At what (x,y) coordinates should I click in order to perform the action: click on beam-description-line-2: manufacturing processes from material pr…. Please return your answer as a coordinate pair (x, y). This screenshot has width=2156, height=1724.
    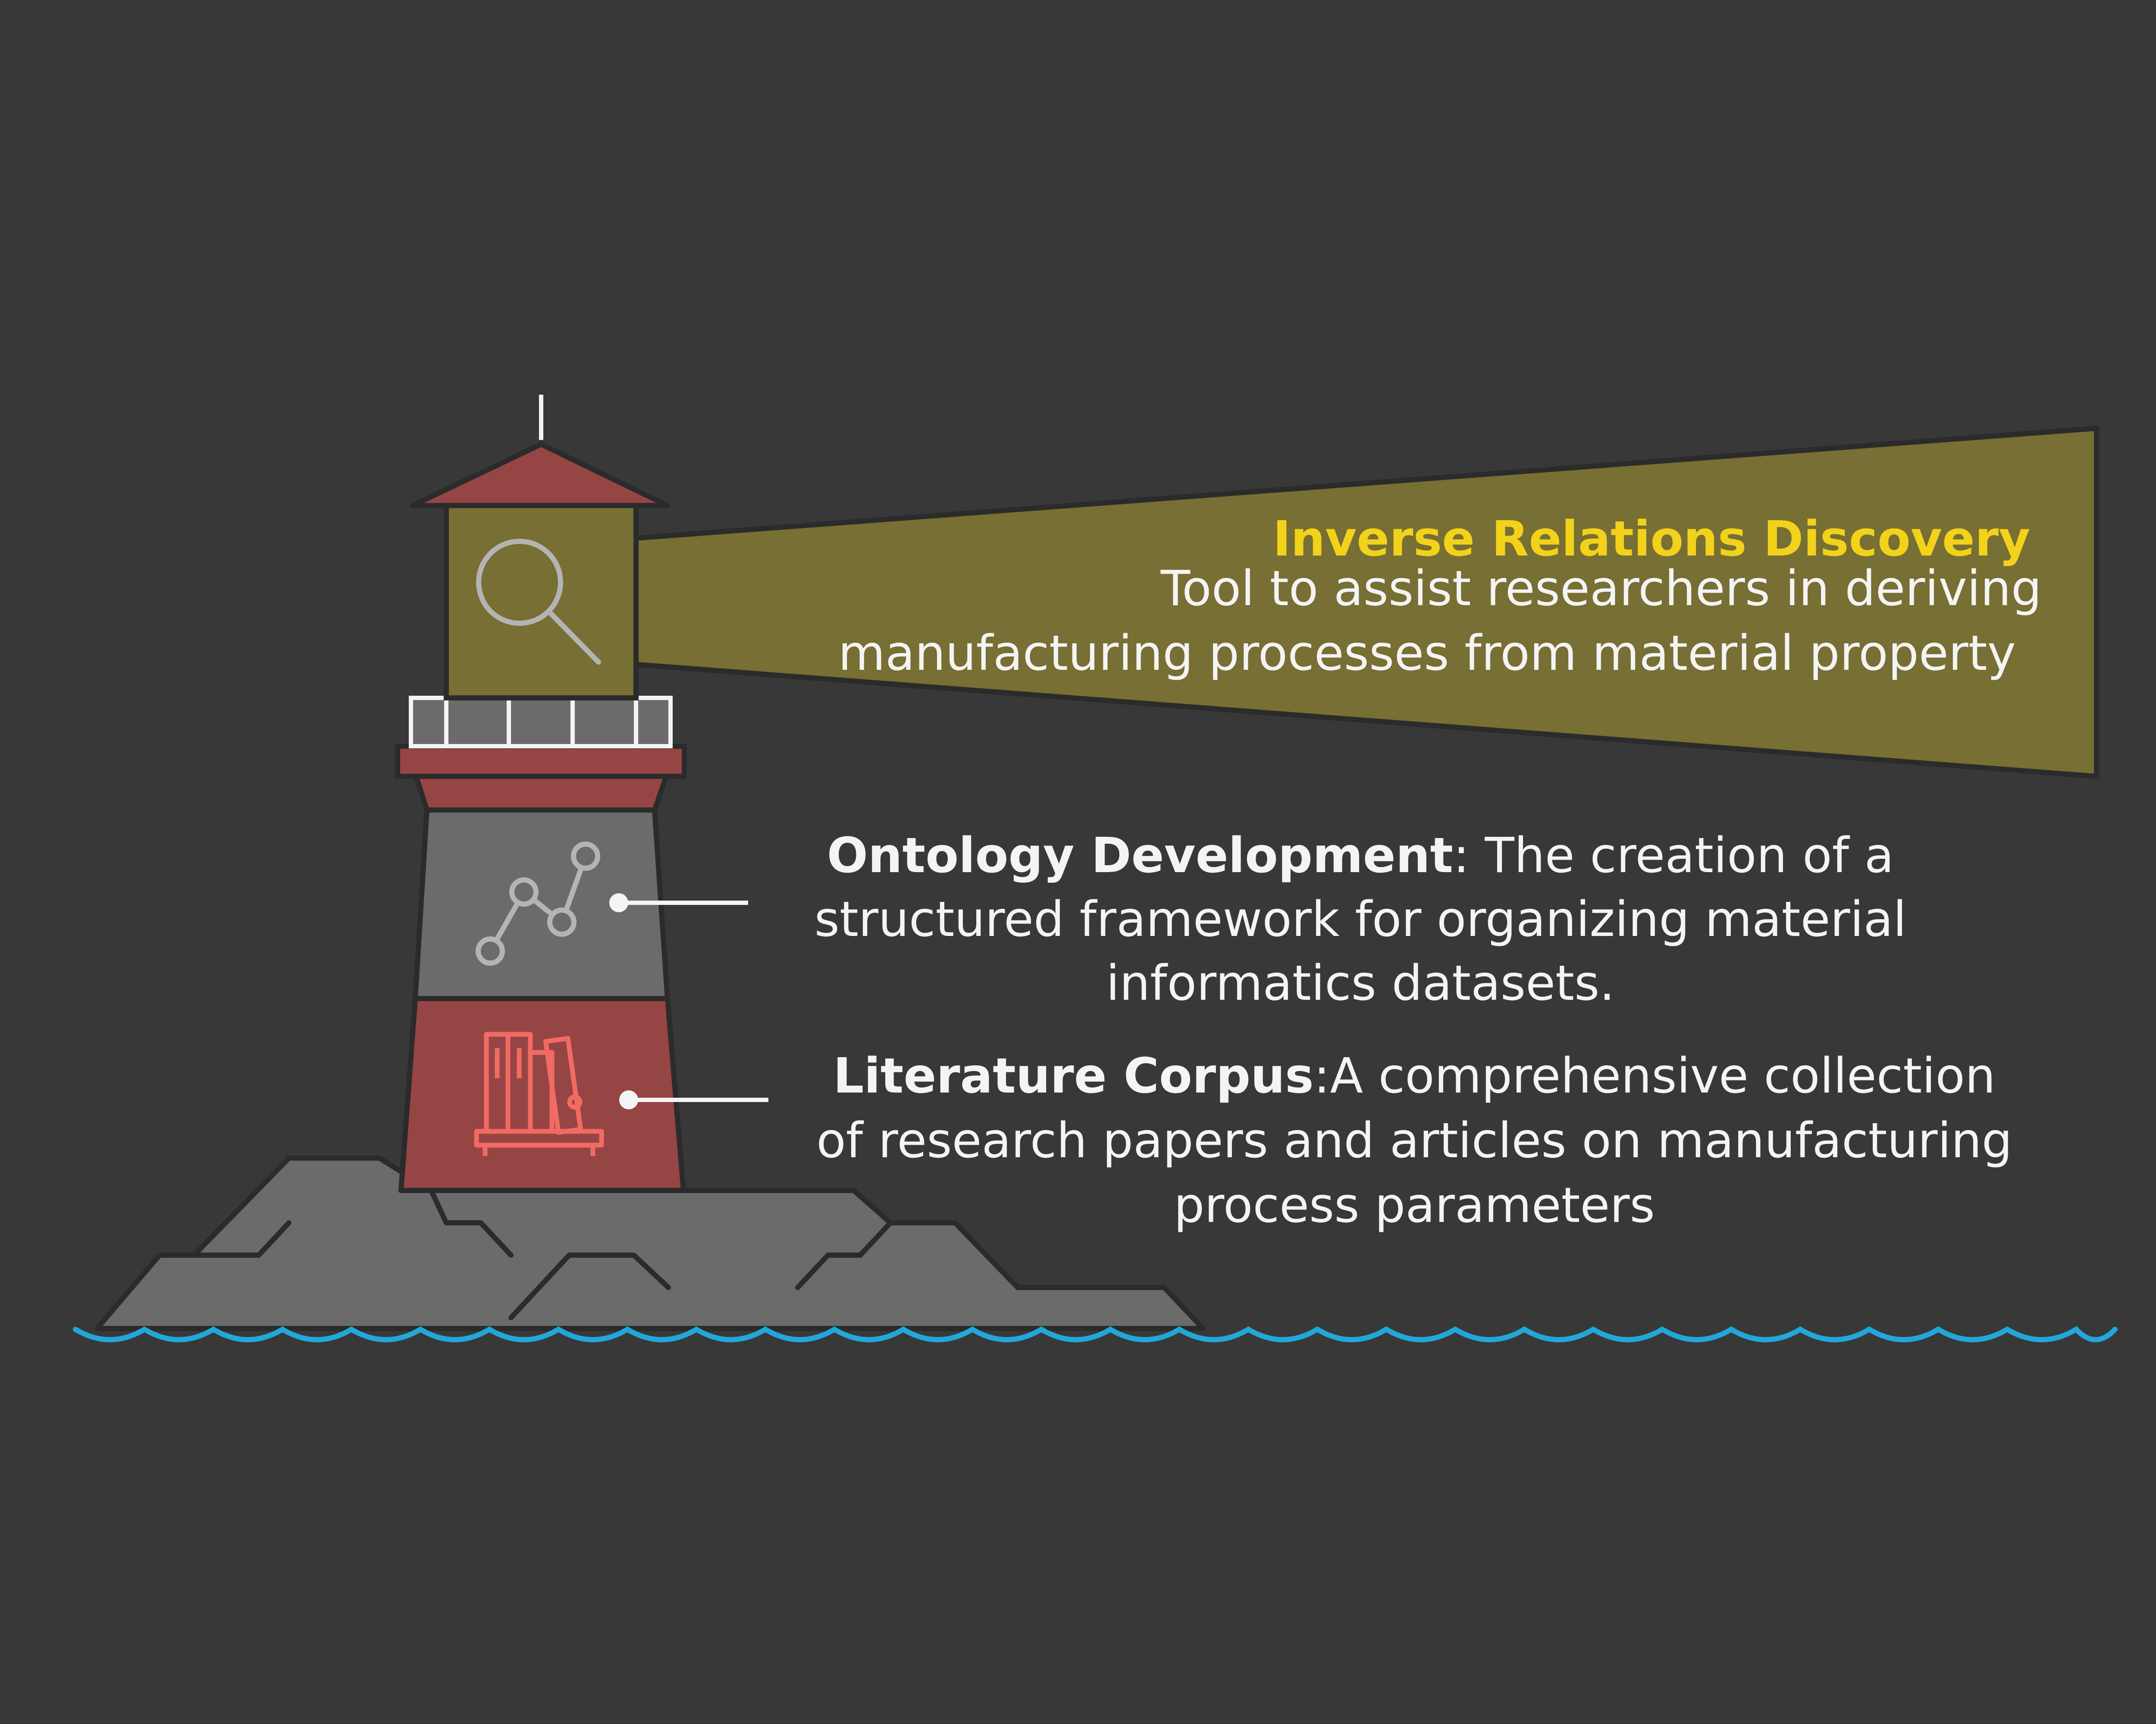
    Looking at the image, I should click on (1427, 653).